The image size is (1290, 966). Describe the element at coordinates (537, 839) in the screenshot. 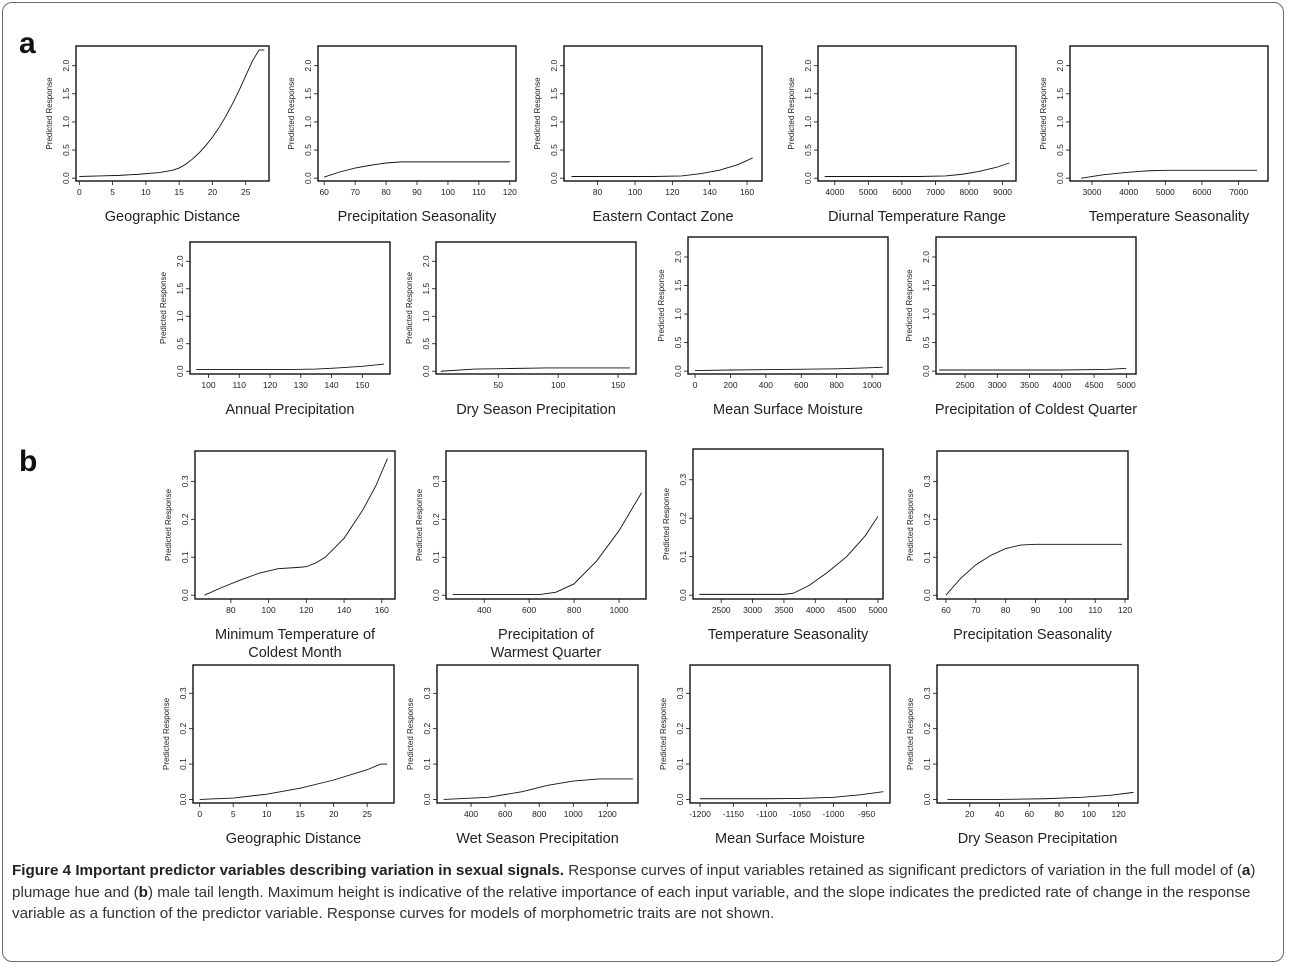

I see `x-axis-title: Wet Season Precipitation` at that location.